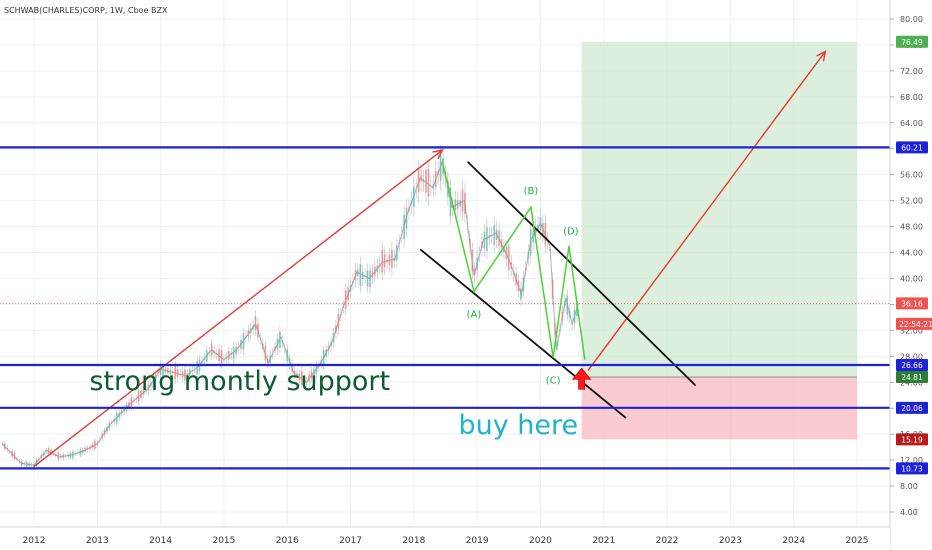 This screenshot has height=550, width=932. Describe the element at coordinates (857, 541) in the screenshot. I see `x-tick-label: 2025` at that location.